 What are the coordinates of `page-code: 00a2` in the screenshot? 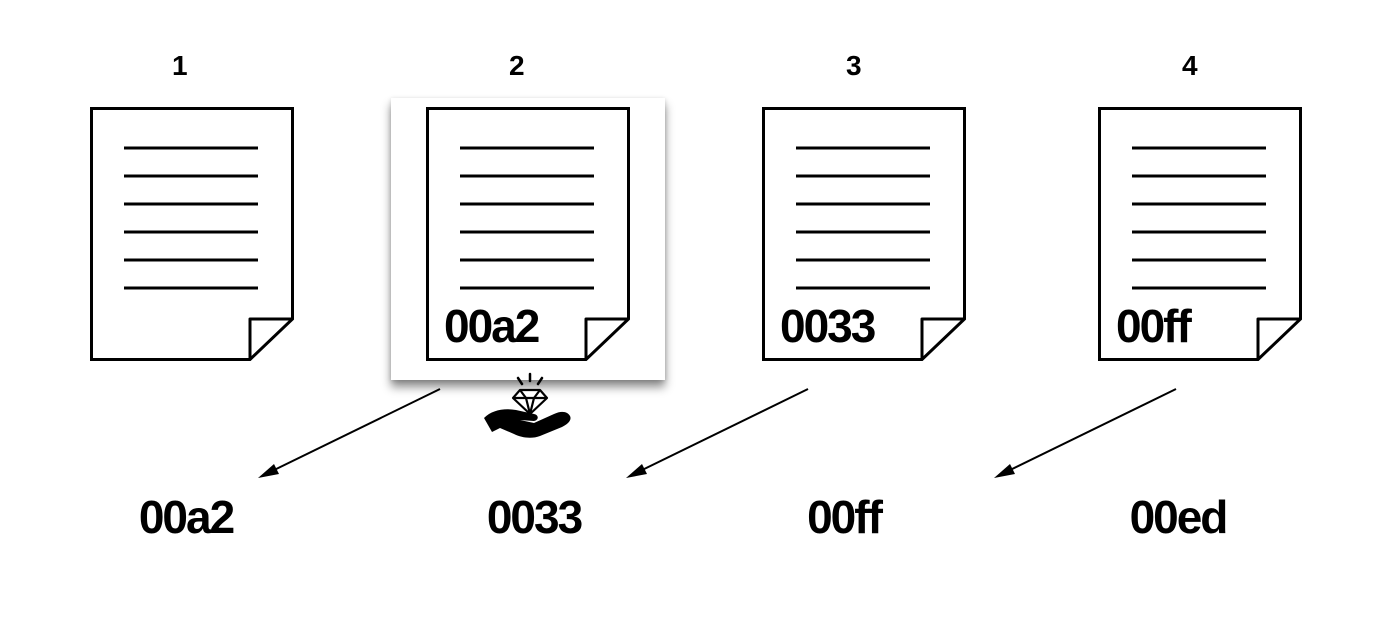 It's located at (492, 326).